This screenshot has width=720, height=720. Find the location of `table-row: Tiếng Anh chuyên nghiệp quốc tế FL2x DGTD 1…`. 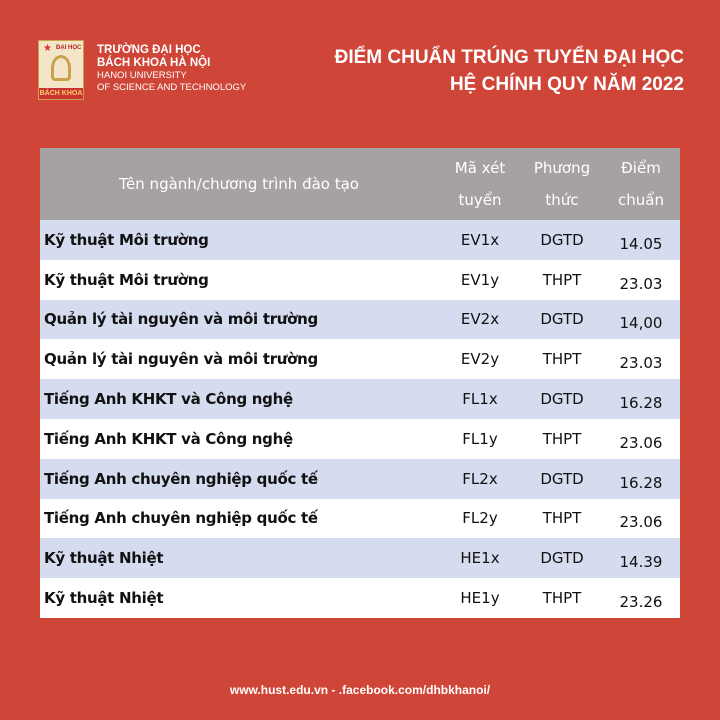

table-row: Tiếng Anh chuyên nghiệp quốc tế FL2x DGTD 1… is located at coordinates (360, 478).